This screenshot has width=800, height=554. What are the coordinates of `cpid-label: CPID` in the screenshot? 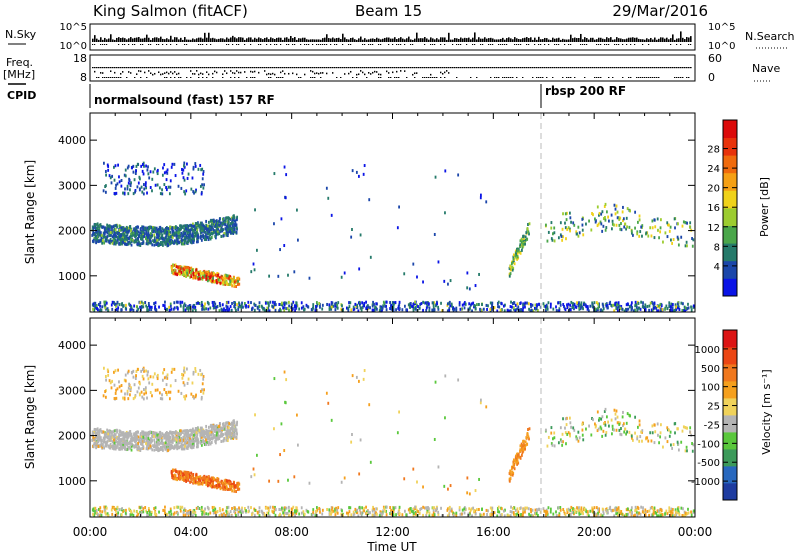 It's located at (21, 95).